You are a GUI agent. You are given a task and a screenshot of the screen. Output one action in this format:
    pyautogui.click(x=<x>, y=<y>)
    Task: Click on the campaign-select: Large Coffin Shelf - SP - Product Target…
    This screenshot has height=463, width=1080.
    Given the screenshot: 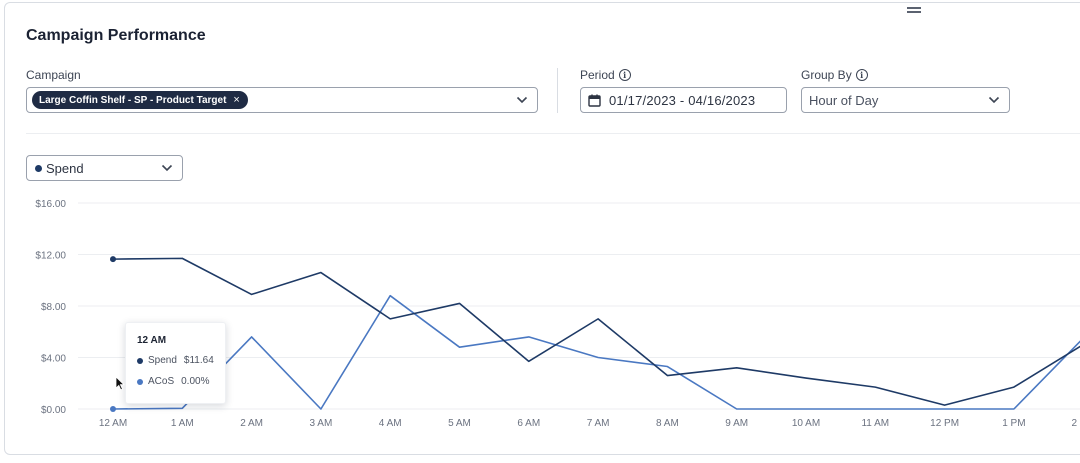 What is the action you would take?
    pyautogui.click(x=282, y=100)
    